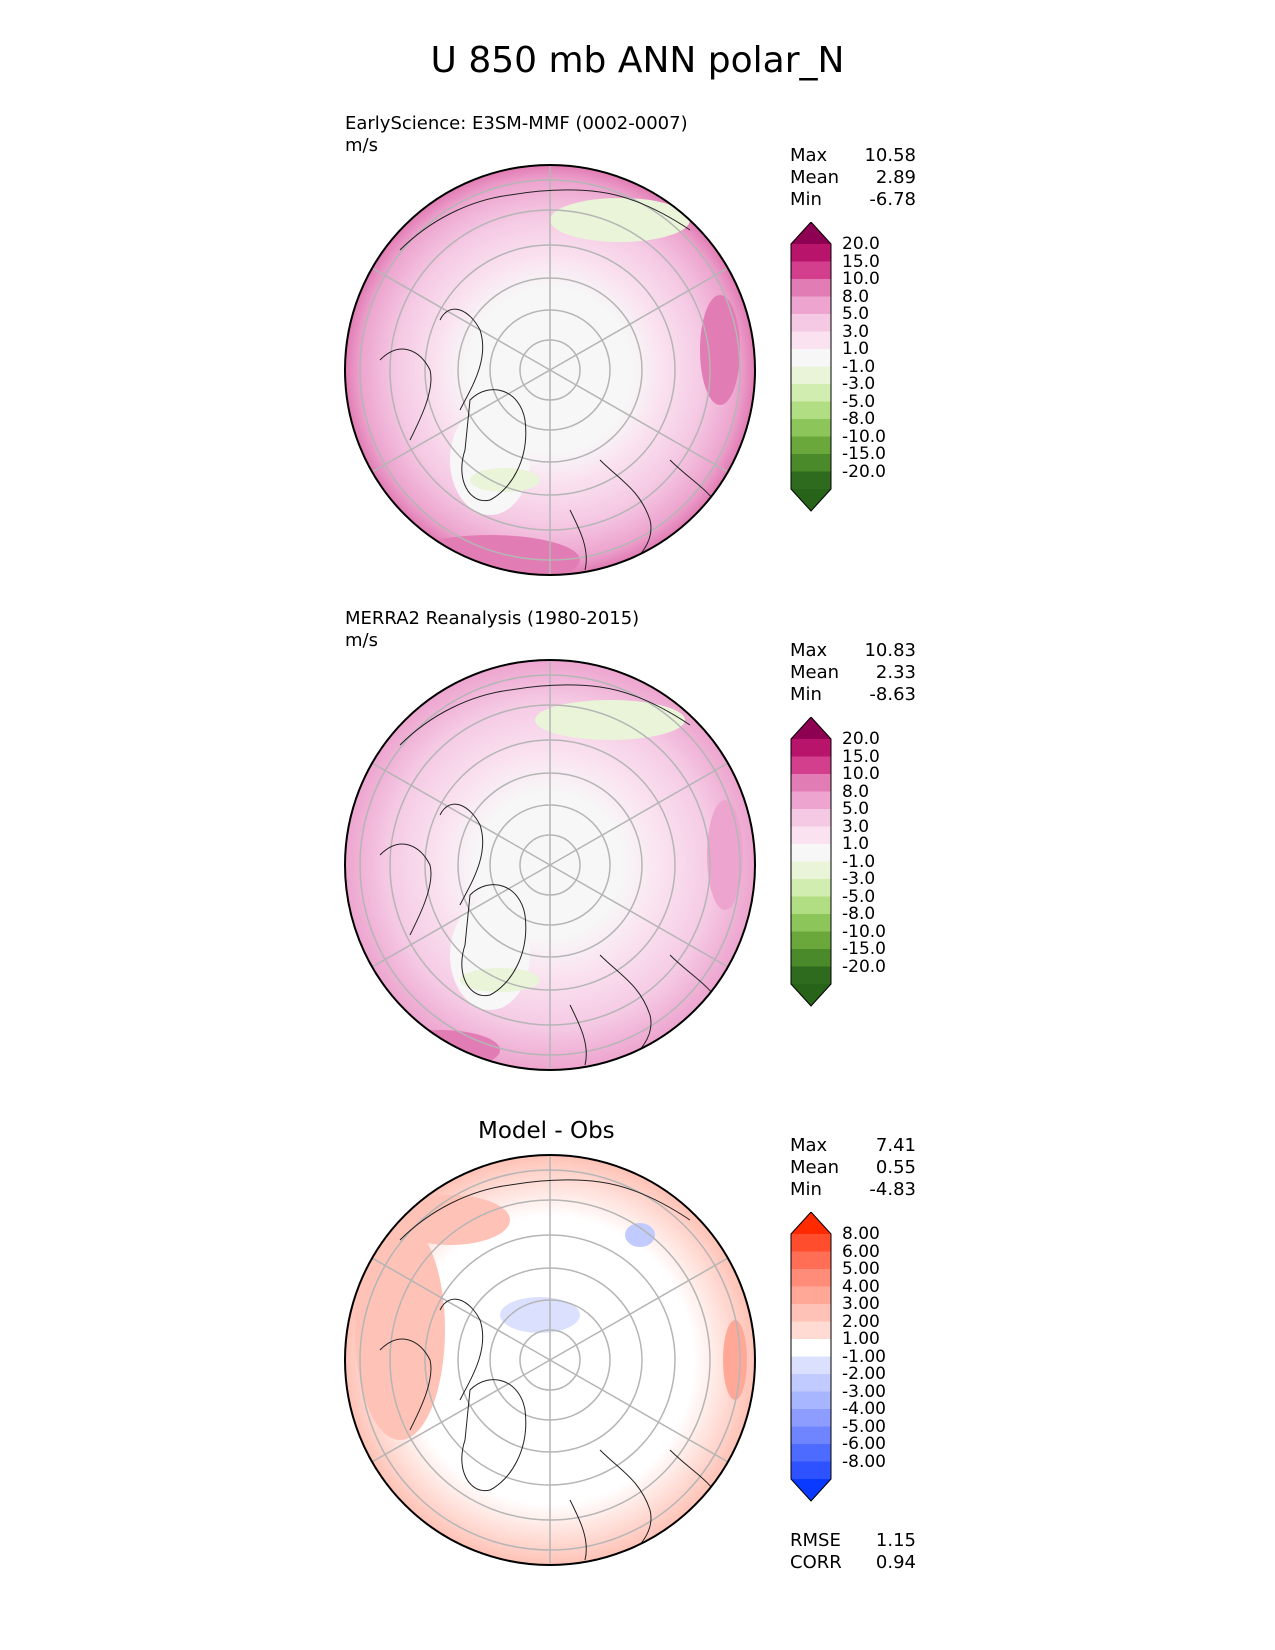 Image resolution: width=1275 pixels, height=1650 pixels. Describe the element at coordinates (895, 177) in the screenshot. I see `stat-value: 2.89` at that location.